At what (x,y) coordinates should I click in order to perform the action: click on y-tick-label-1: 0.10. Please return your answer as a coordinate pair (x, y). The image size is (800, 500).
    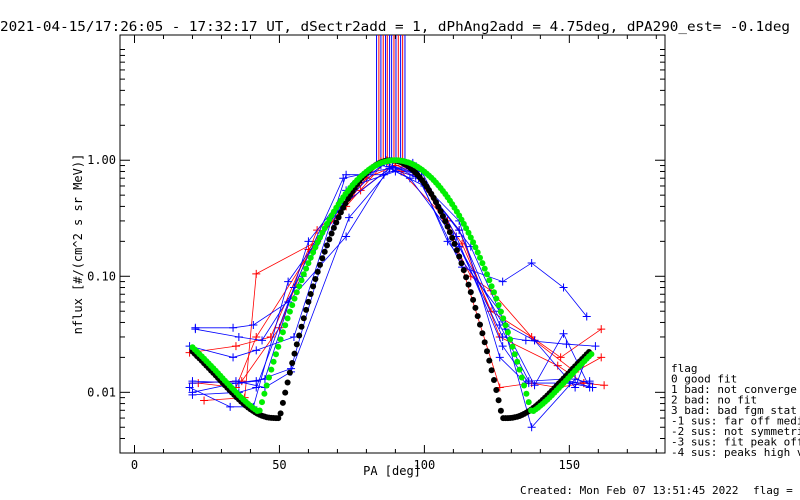
    Looking at the image, I should click on (101, 276).